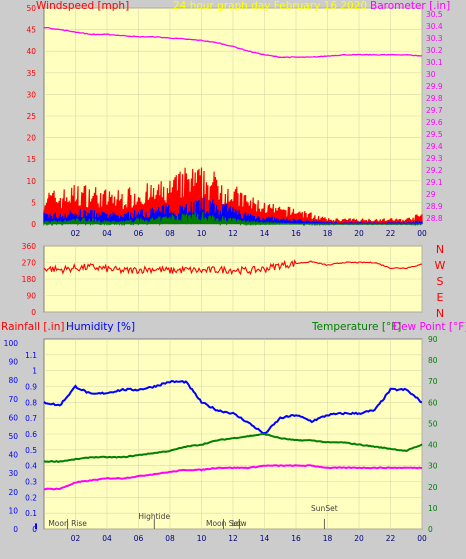  What do you see at coordinates (433, 466) in the screenshot?
I see `temperature-tick-label: 30` at bounding box center [433, 466].